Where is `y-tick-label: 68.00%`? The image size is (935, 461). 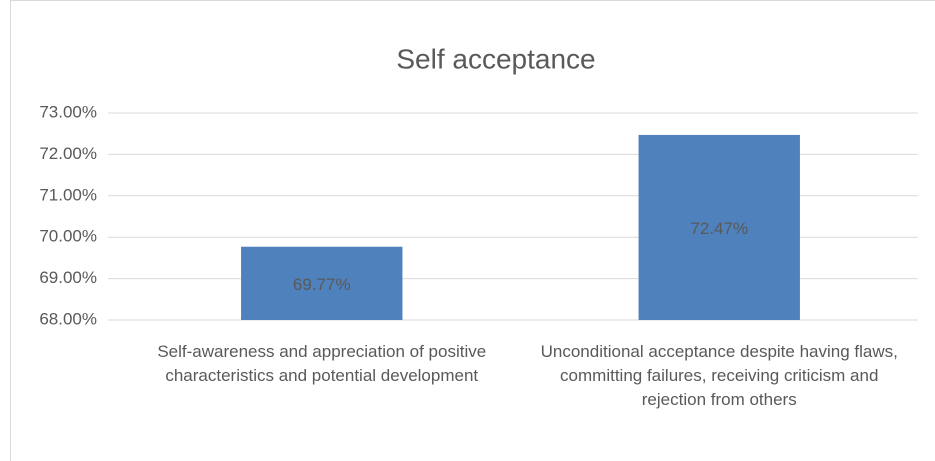
y-tick-label: 68.00% is located at coordinates (68, 318).